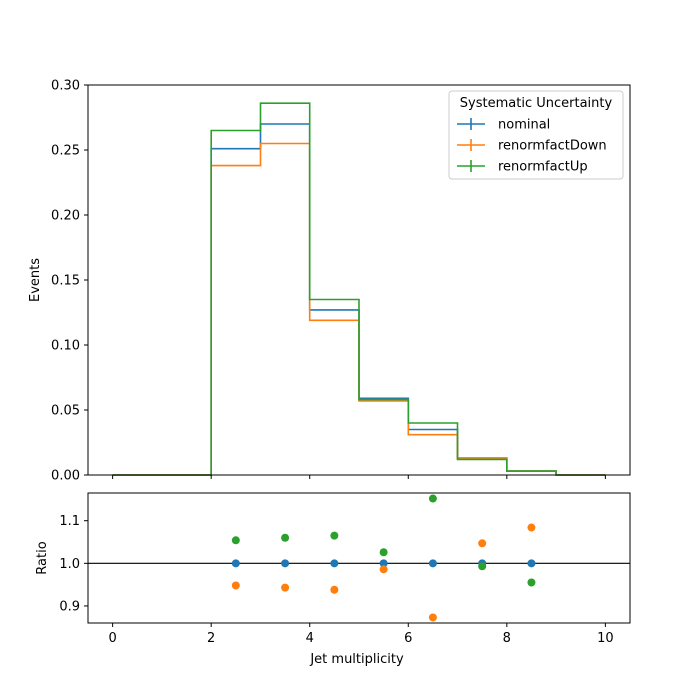  Describe the element at coordinates (69, 564) in the screenshot. I see `ratio-y-tick-label: 1.0` at that location.